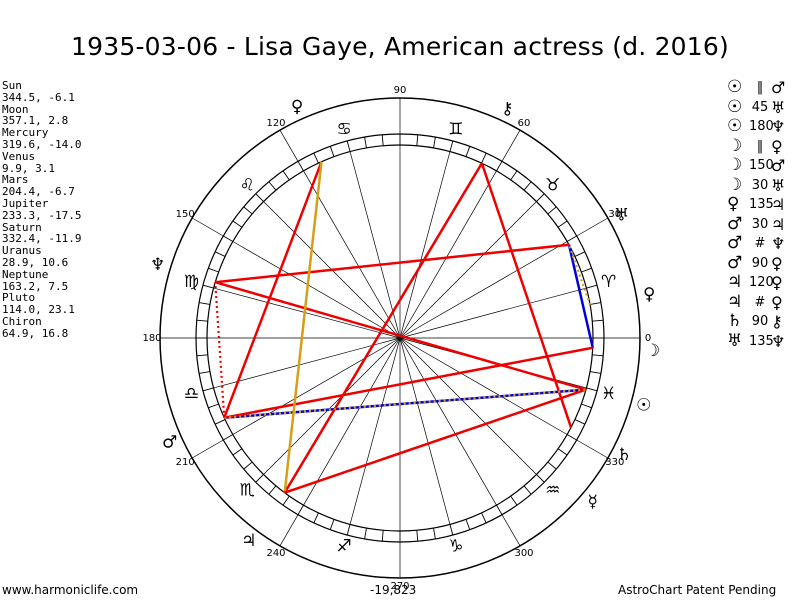 The image size is (800, 600). What do you see at coordinates (648, 338) in the screenshot?
I see `degree-label: 0` at bounding box center [648, 338].